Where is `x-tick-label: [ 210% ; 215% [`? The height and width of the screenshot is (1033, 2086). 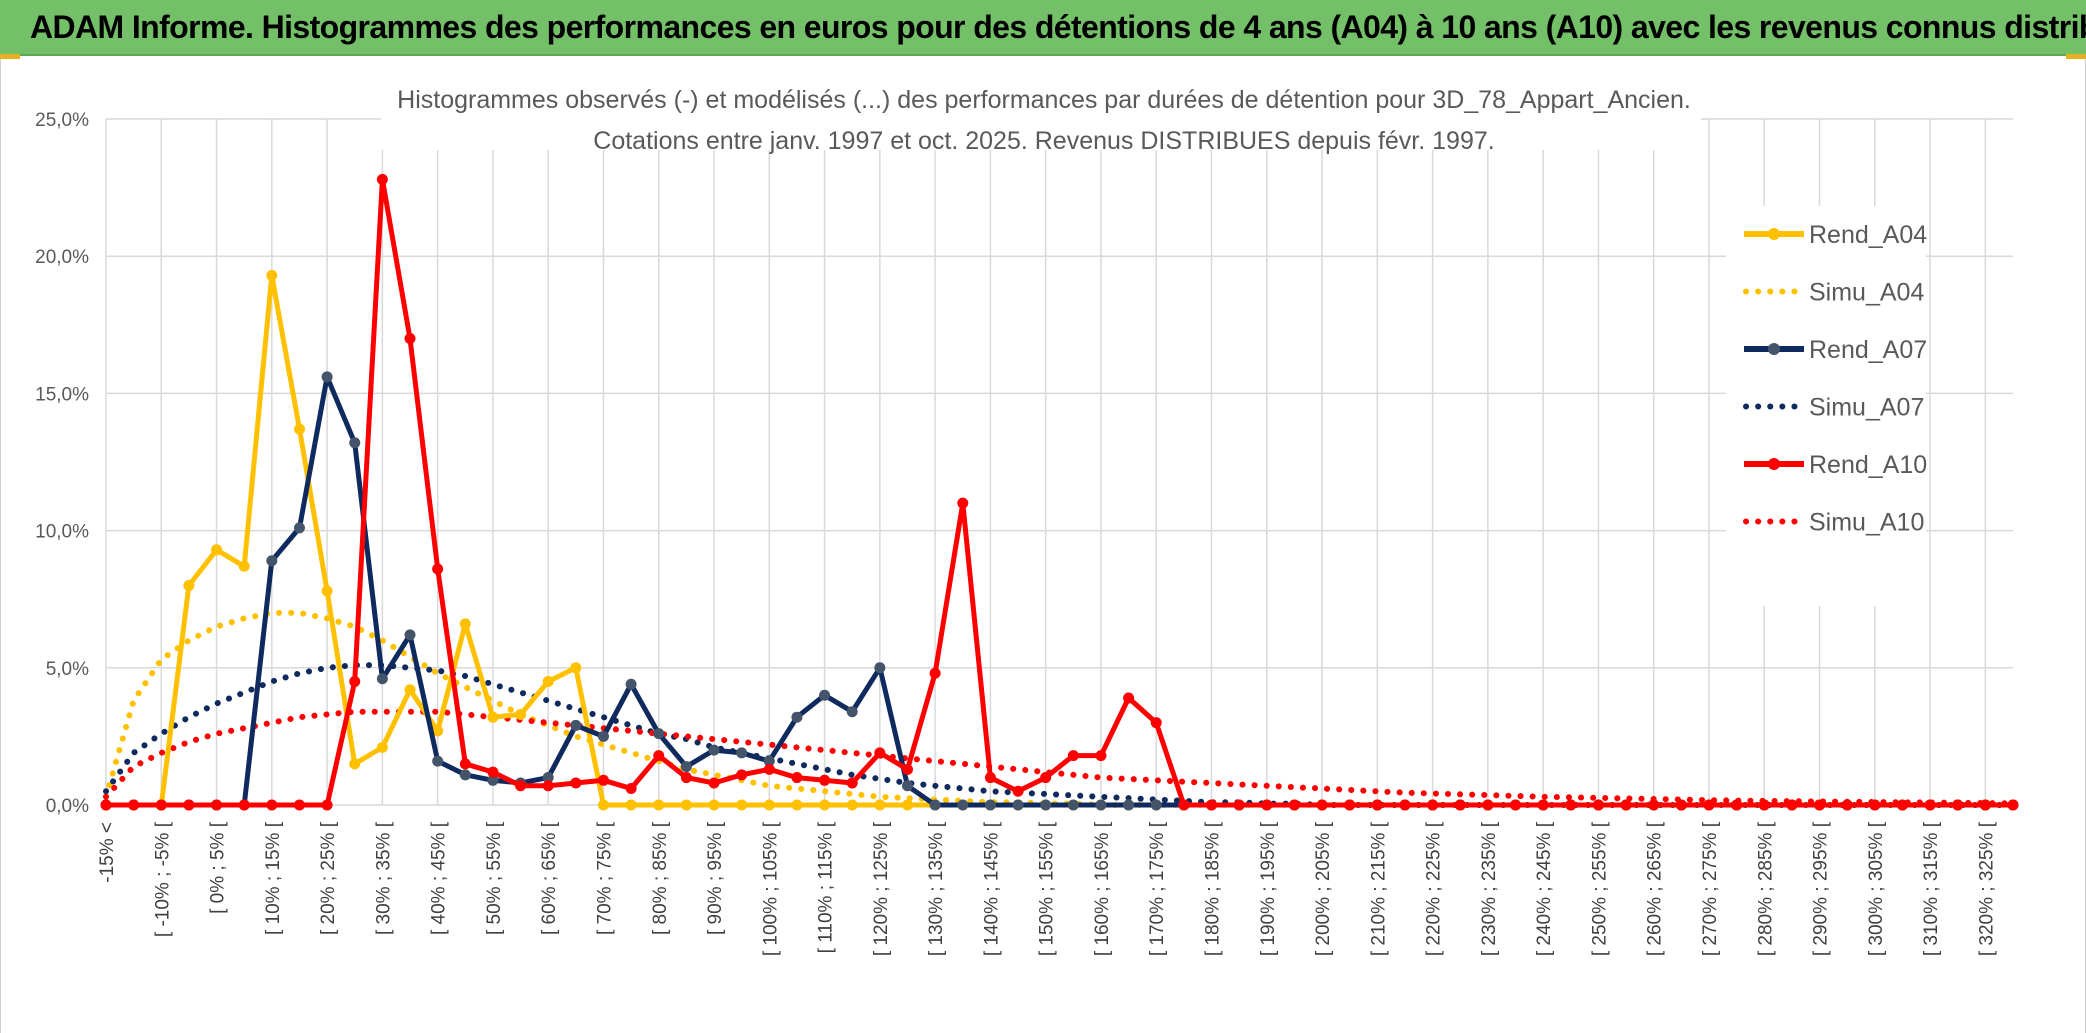
x-tick-label: [ 210% ; 215% [ is located at coordinates (1378, 888).